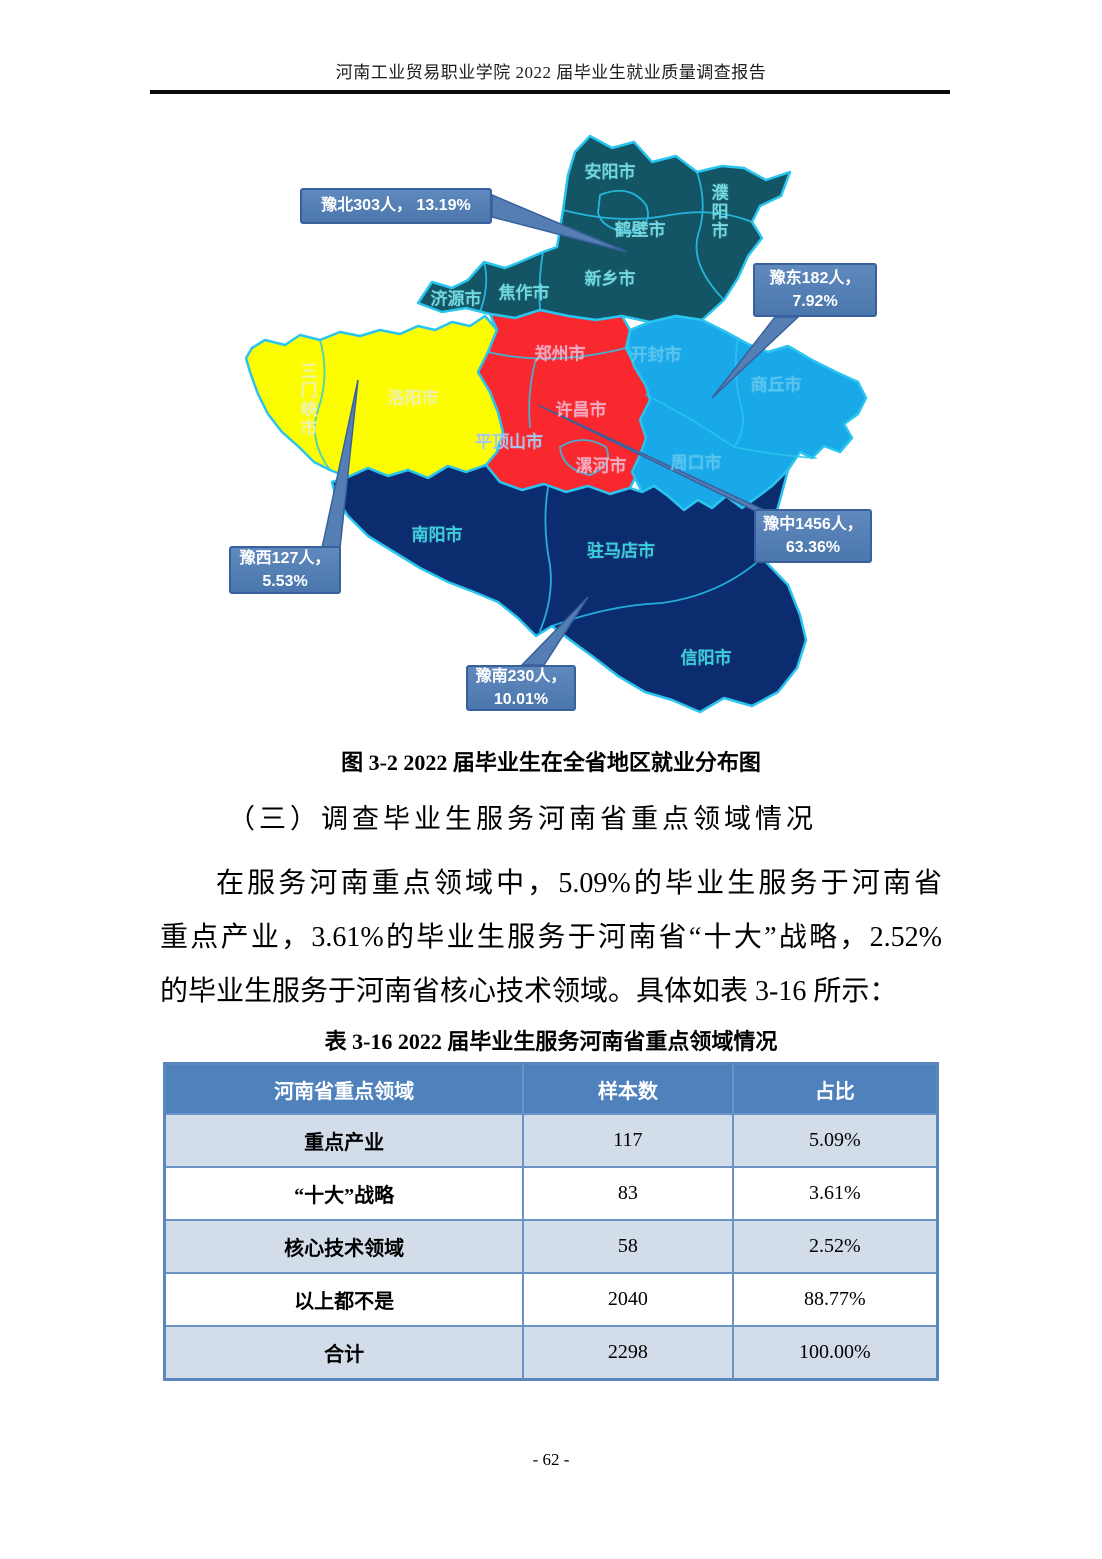 Image resolution: width=1102 pixels, height=1559 pixels. Describe the element at coordinates (628, 1299) in the screenshot. I see `row-count: 2040` at that location.